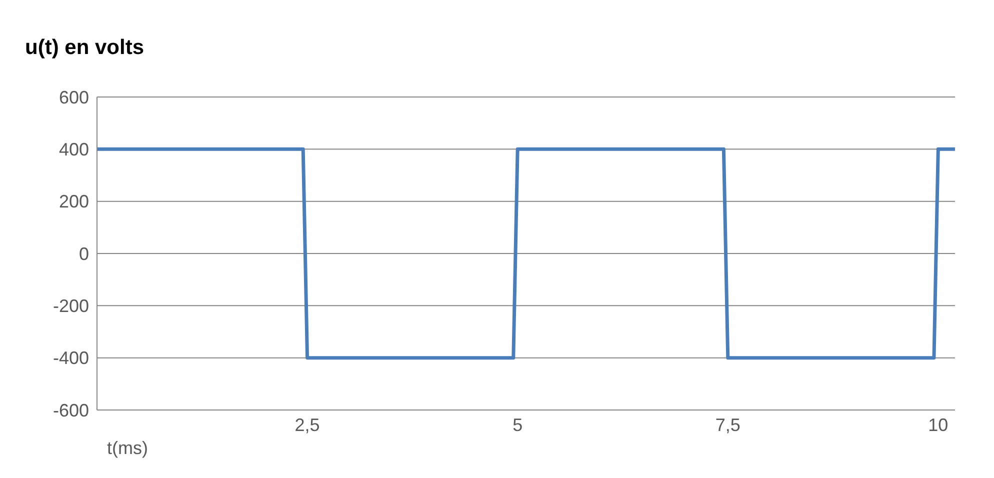  What do you see at coordinates (517, 424) in the screenshot?
I see `x-tick-label: 5` at bounding box center [517, 424].